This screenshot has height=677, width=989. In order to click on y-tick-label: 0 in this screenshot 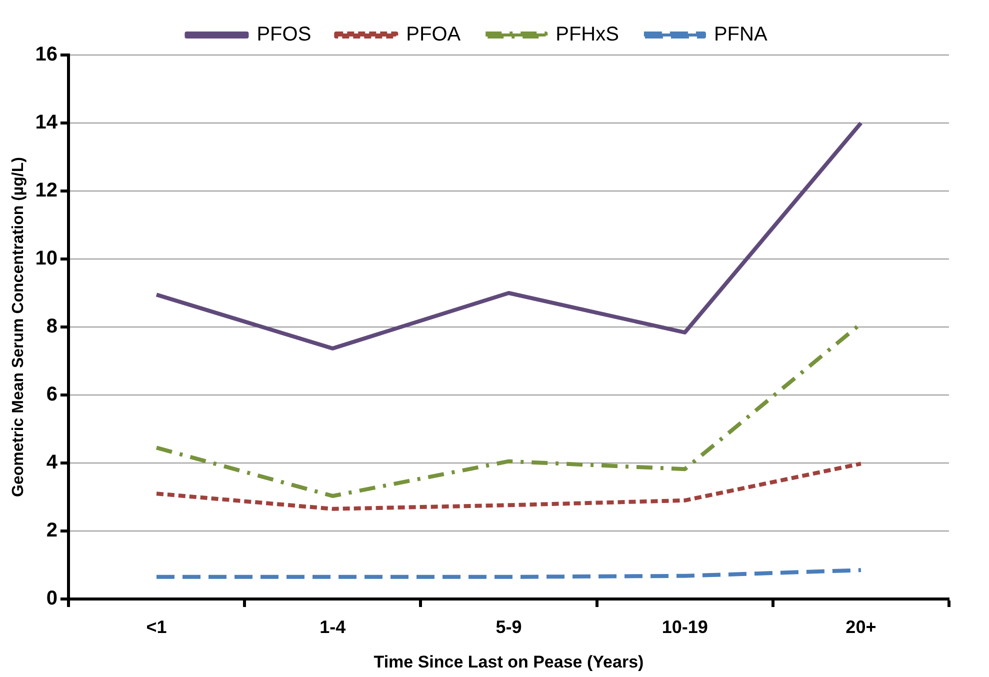, I will do `click(52, 599)`.